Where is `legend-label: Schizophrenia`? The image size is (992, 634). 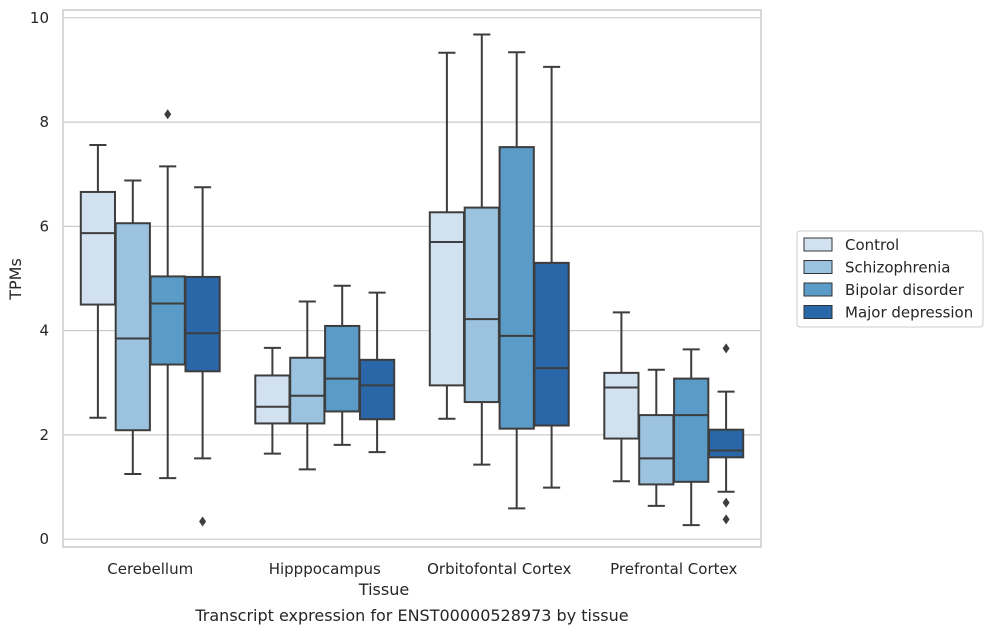 legend-label: Schizophrenia is located at coordinates (897, 268).